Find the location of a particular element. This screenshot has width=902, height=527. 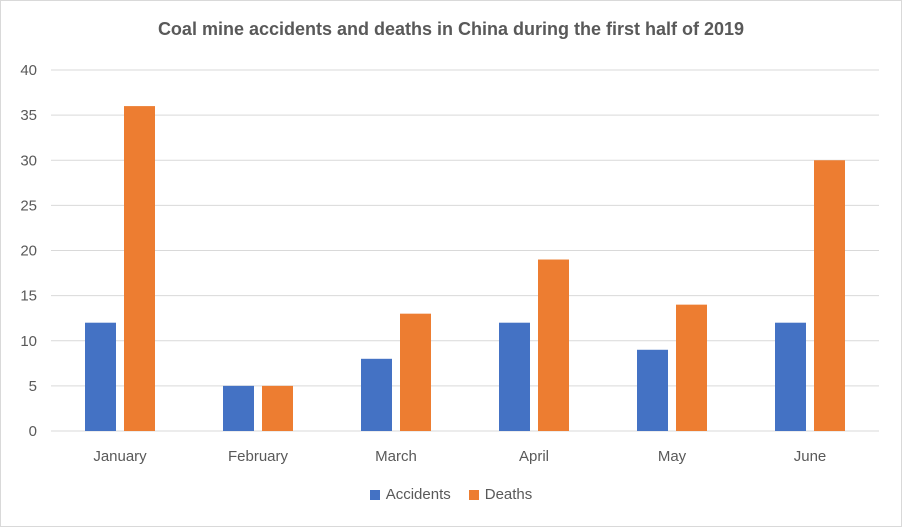

x-tick-label-march: March is located at coordinates (396, 456).